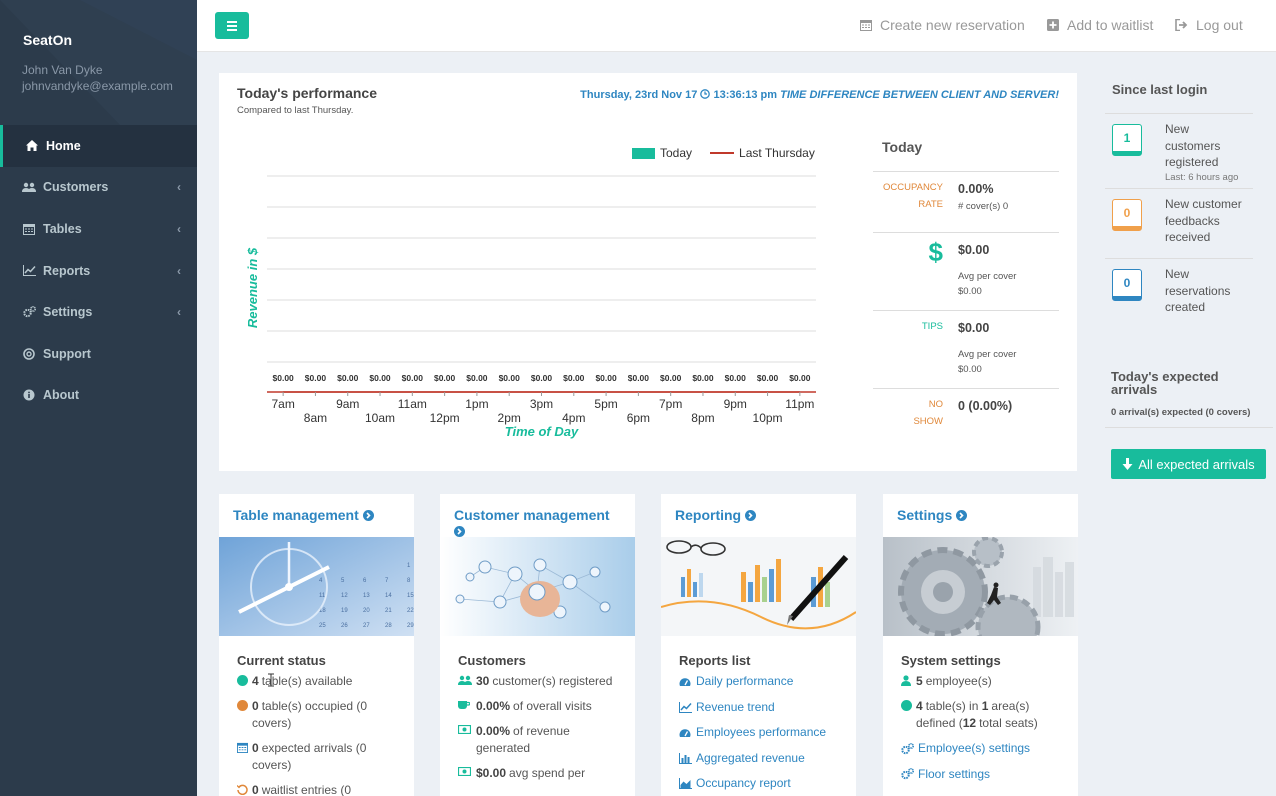 The height and width of the screenshot is (796, 1276). What do you see at coordinates (573, 418) in the screenshot?
I see `x-tick-label: 4pm` at bounding box center [573, 418].